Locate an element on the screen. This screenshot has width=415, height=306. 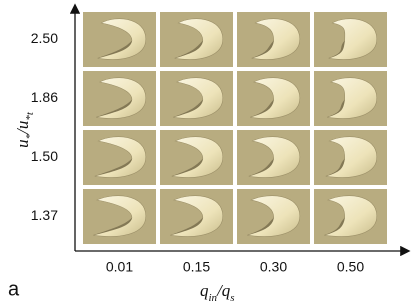
label-part: in is located at coordinates (213, 298).